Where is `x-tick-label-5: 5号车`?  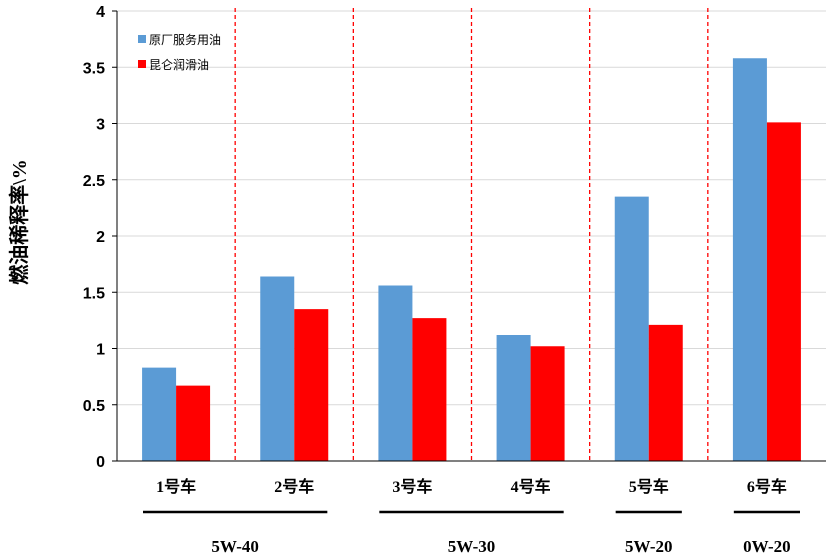
x-tick-label-5: 5号车 is located at coordinates (649, 486).